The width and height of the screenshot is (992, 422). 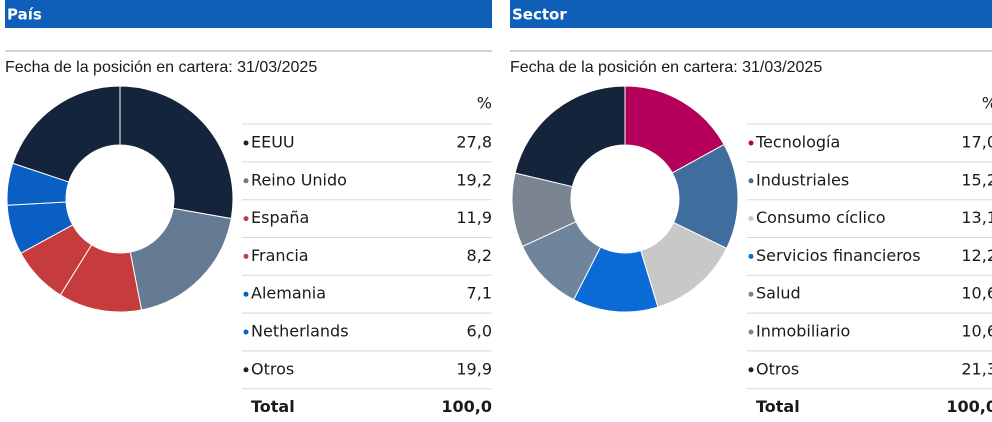 What do you see at coordinates (479, 255) in the screenshot?
I see `value-label: 8,2` at bounding box center [479, 255].